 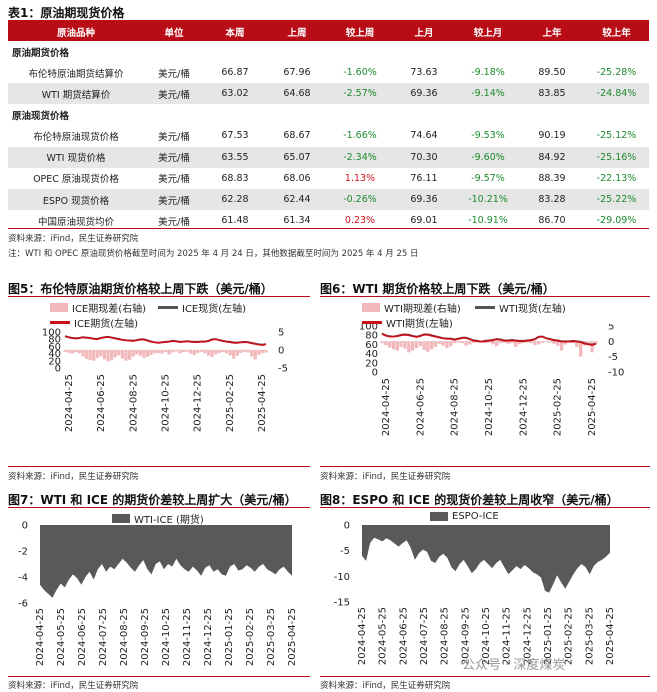 What do you see at coordinates (229, 637) in the screenshot?
I see `fig7-x-tick: 2025-01-25` at bounding box center [229, 637].